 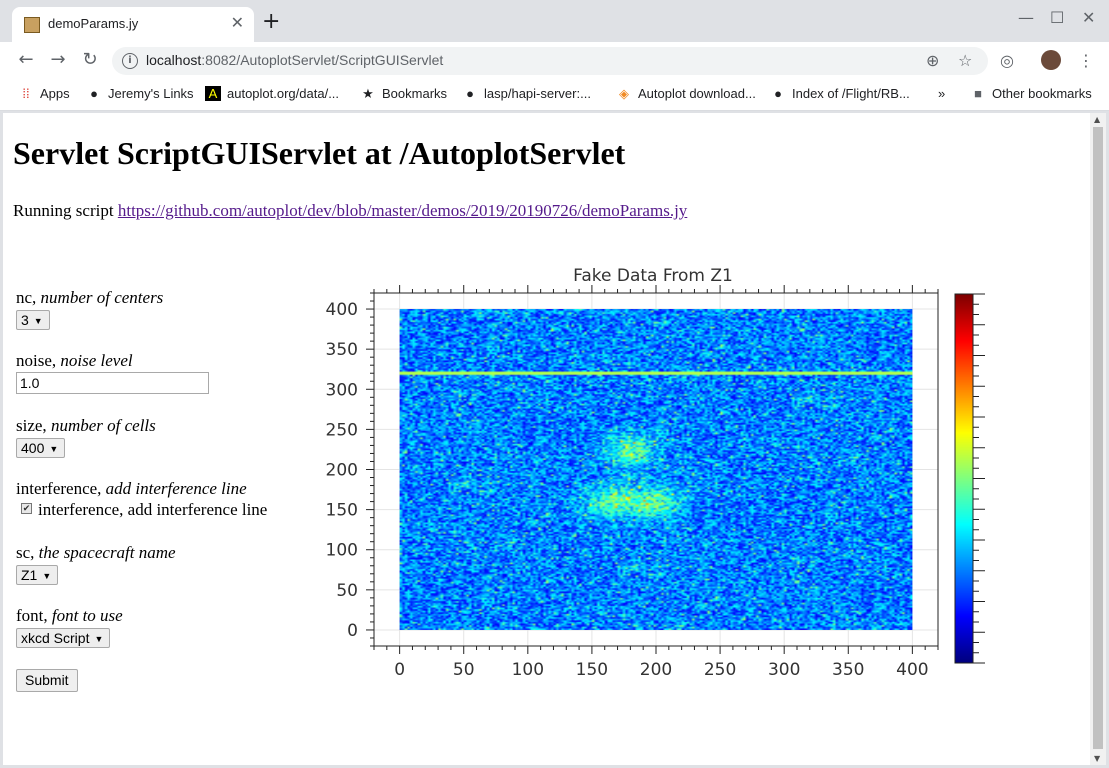 I want to click on param-font-label: font, font to use, so click(x=69, y=615).